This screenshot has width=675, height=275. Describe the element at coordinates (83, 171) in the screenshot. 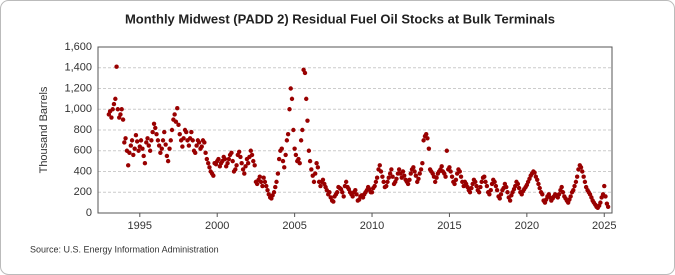

I see `y-tick-label: 400` at that location.